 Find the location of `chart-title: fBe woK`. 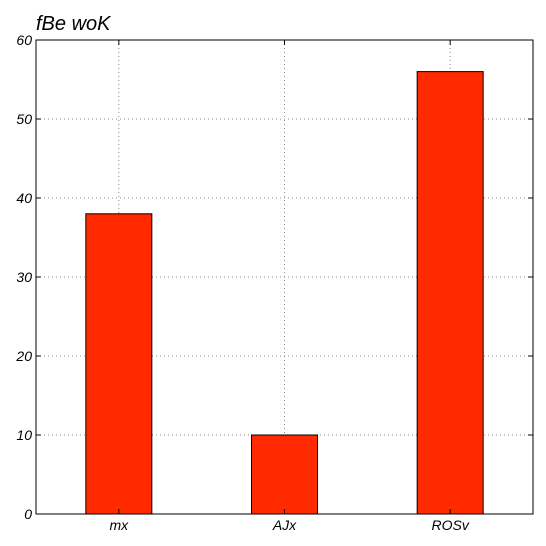

chart-title: fBe woK is located at coordinates (74, 24).